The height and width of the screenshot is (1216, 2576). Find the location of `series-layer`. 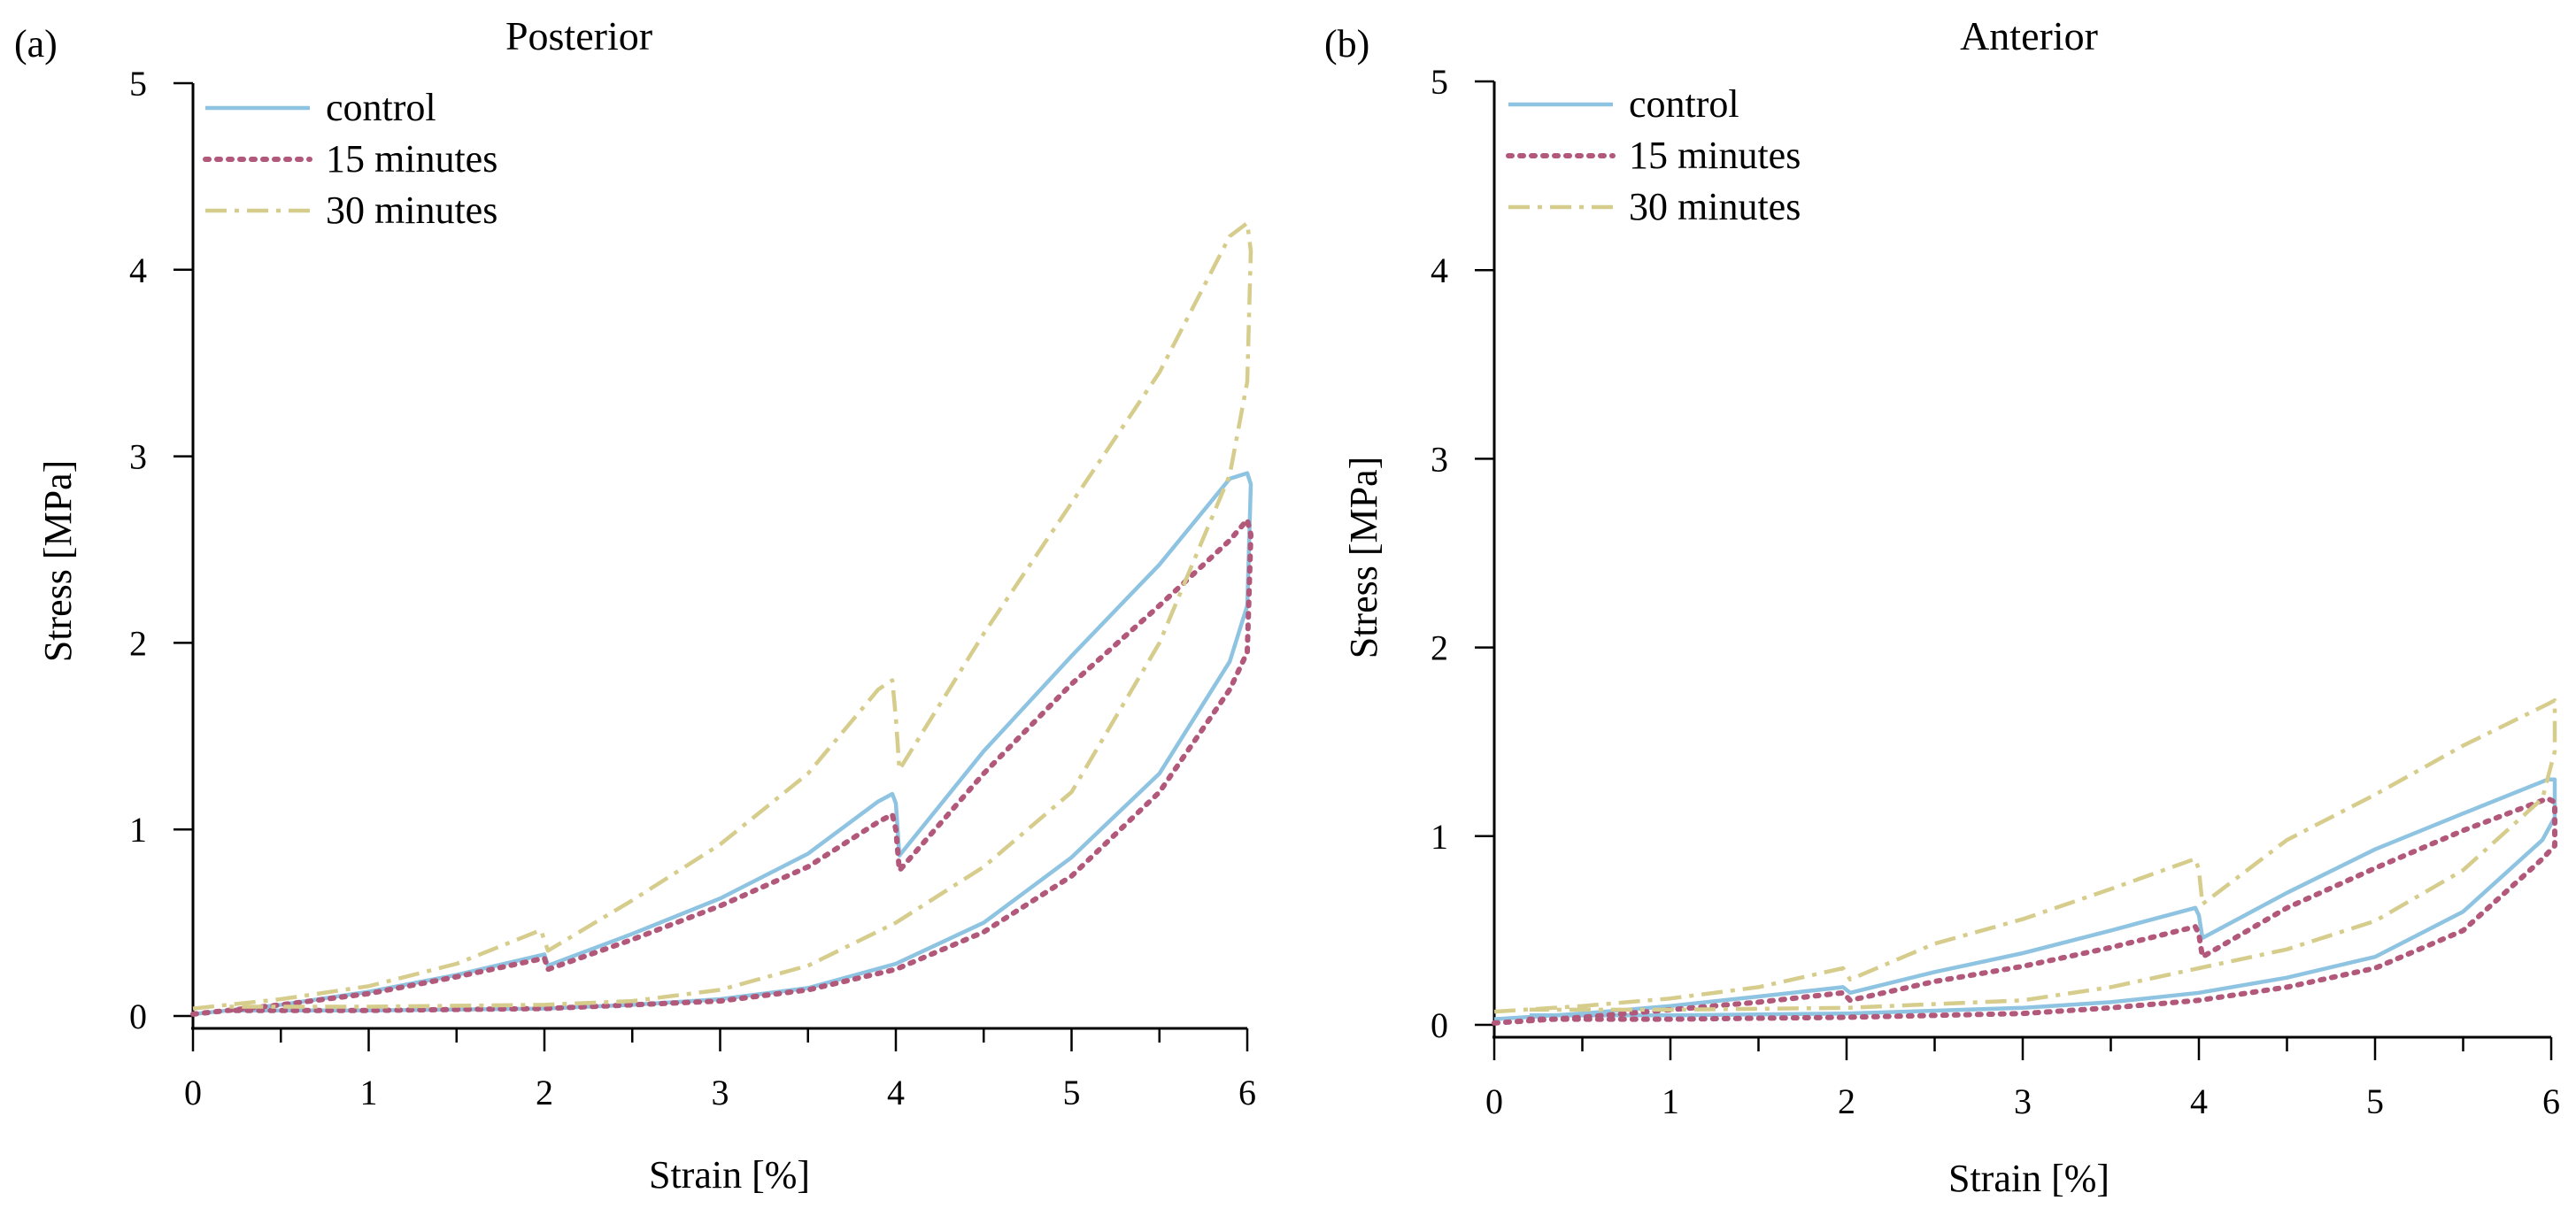

series-layer is located at coordinates (2024, 862).